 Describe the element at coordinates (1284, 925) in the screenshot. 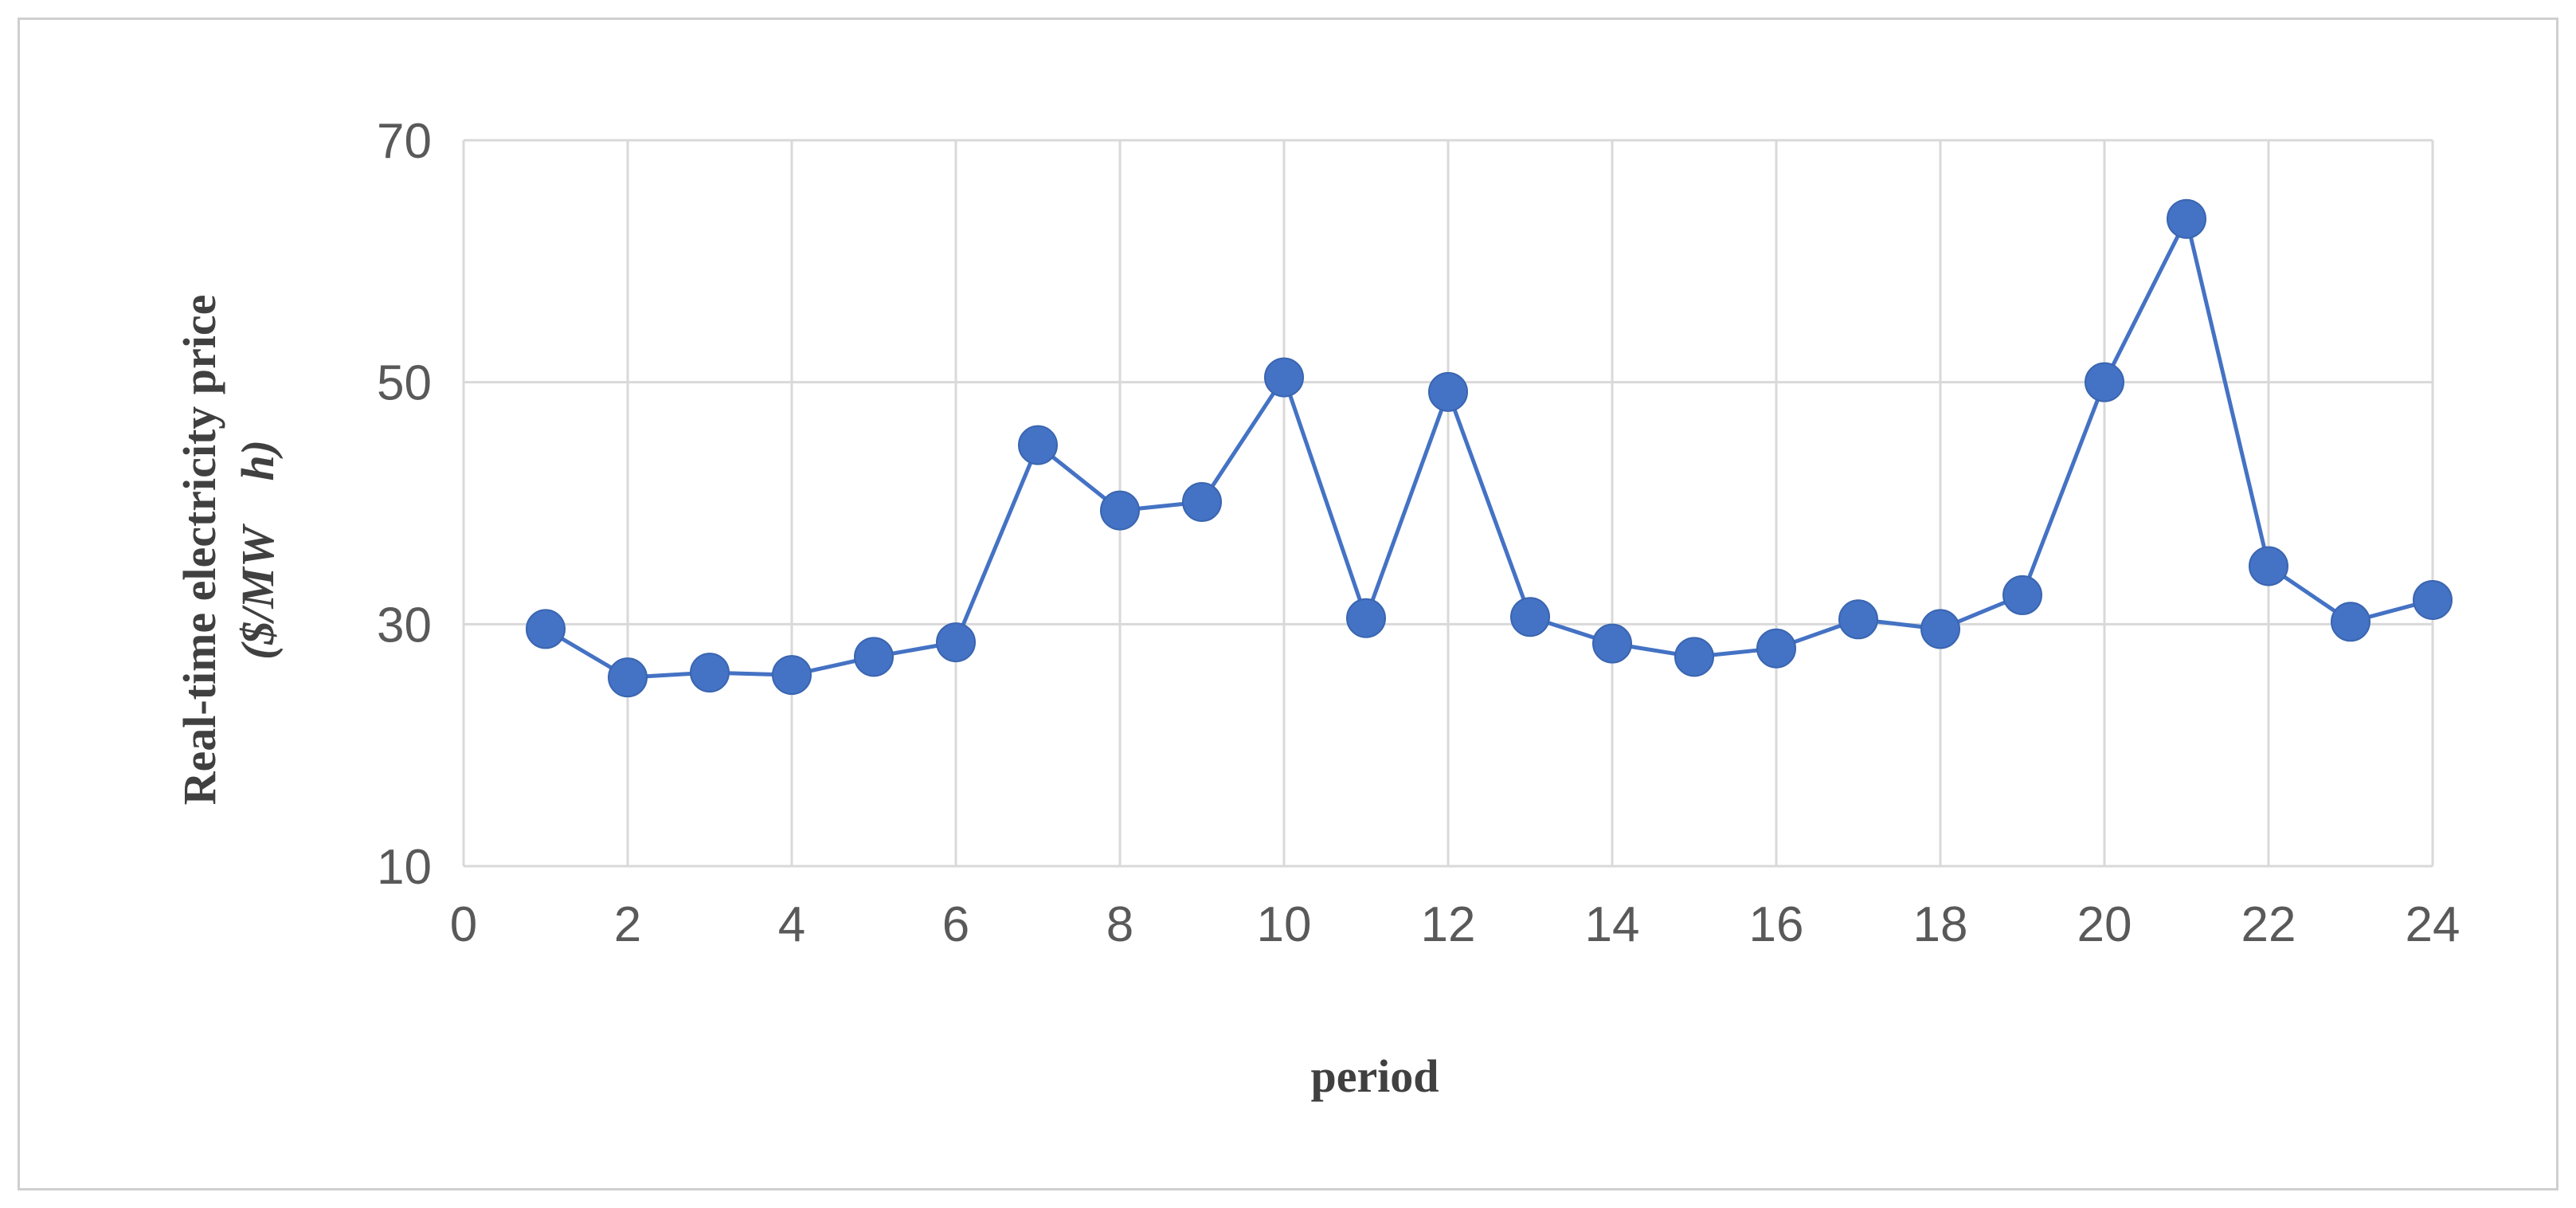

I see `x-tick-label: 10` at that location.